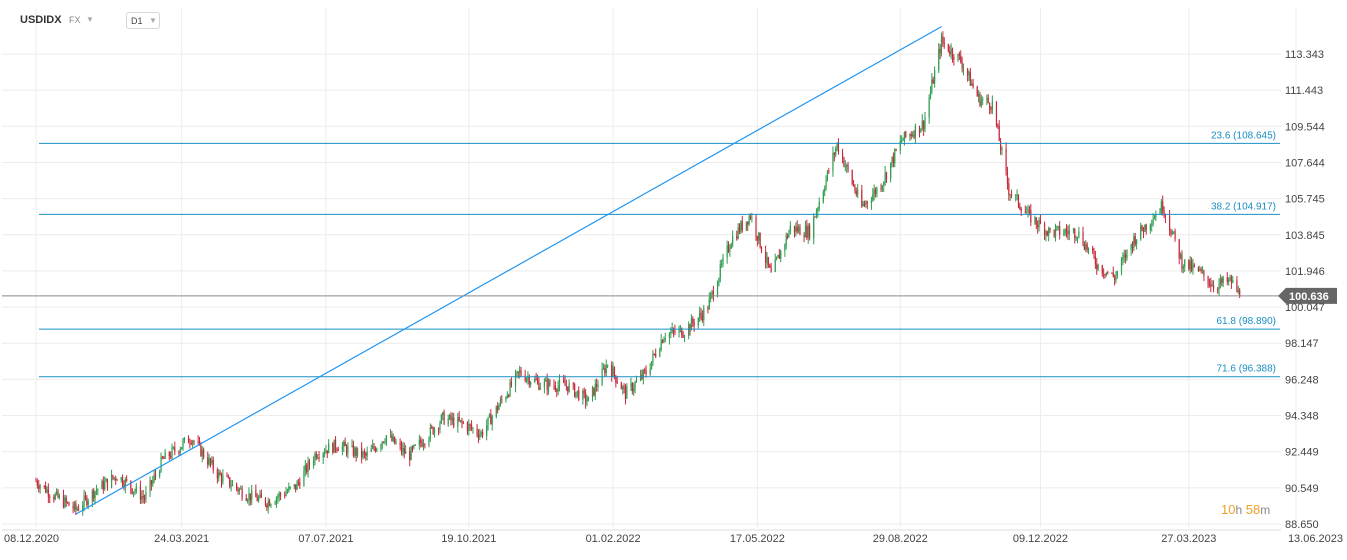  Describe the element at coordinates (90, 19) in the screenshot. I see `chevron-down-icon: ▼` at that location.